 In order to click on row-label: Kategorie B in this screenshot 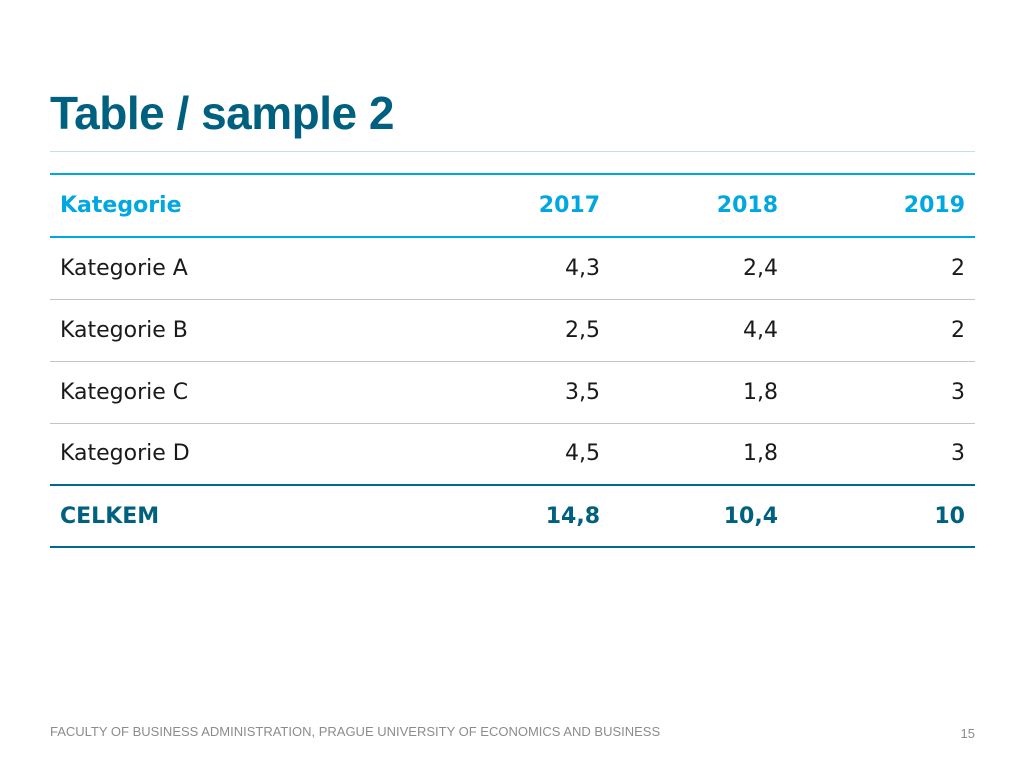, I will do `click(242, 330)`.